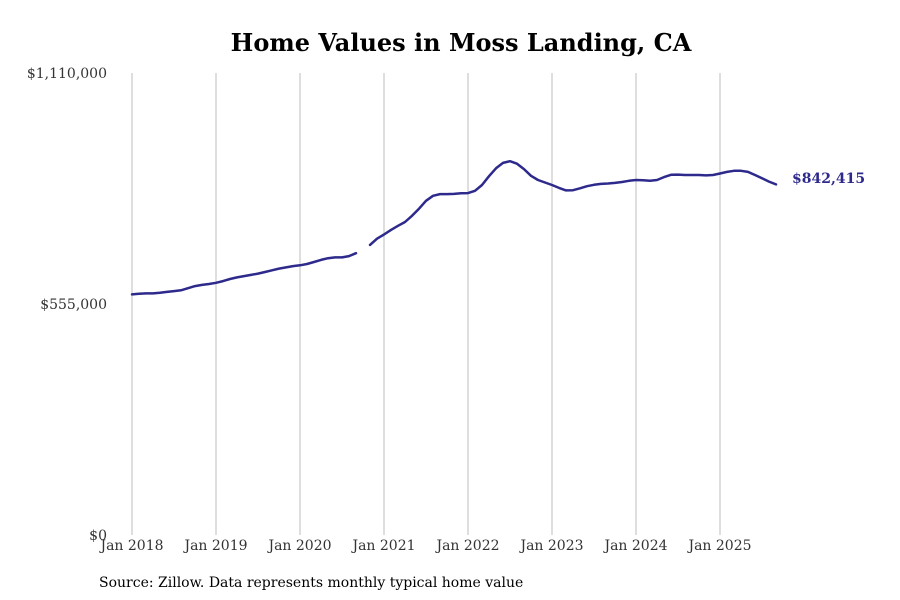 This screenshot has height=600, width=900. What do you see at coordinates (466, 546) in the screenshot?
I see `x-tick-label: Jan 2022` at bounding box center [466, 546].